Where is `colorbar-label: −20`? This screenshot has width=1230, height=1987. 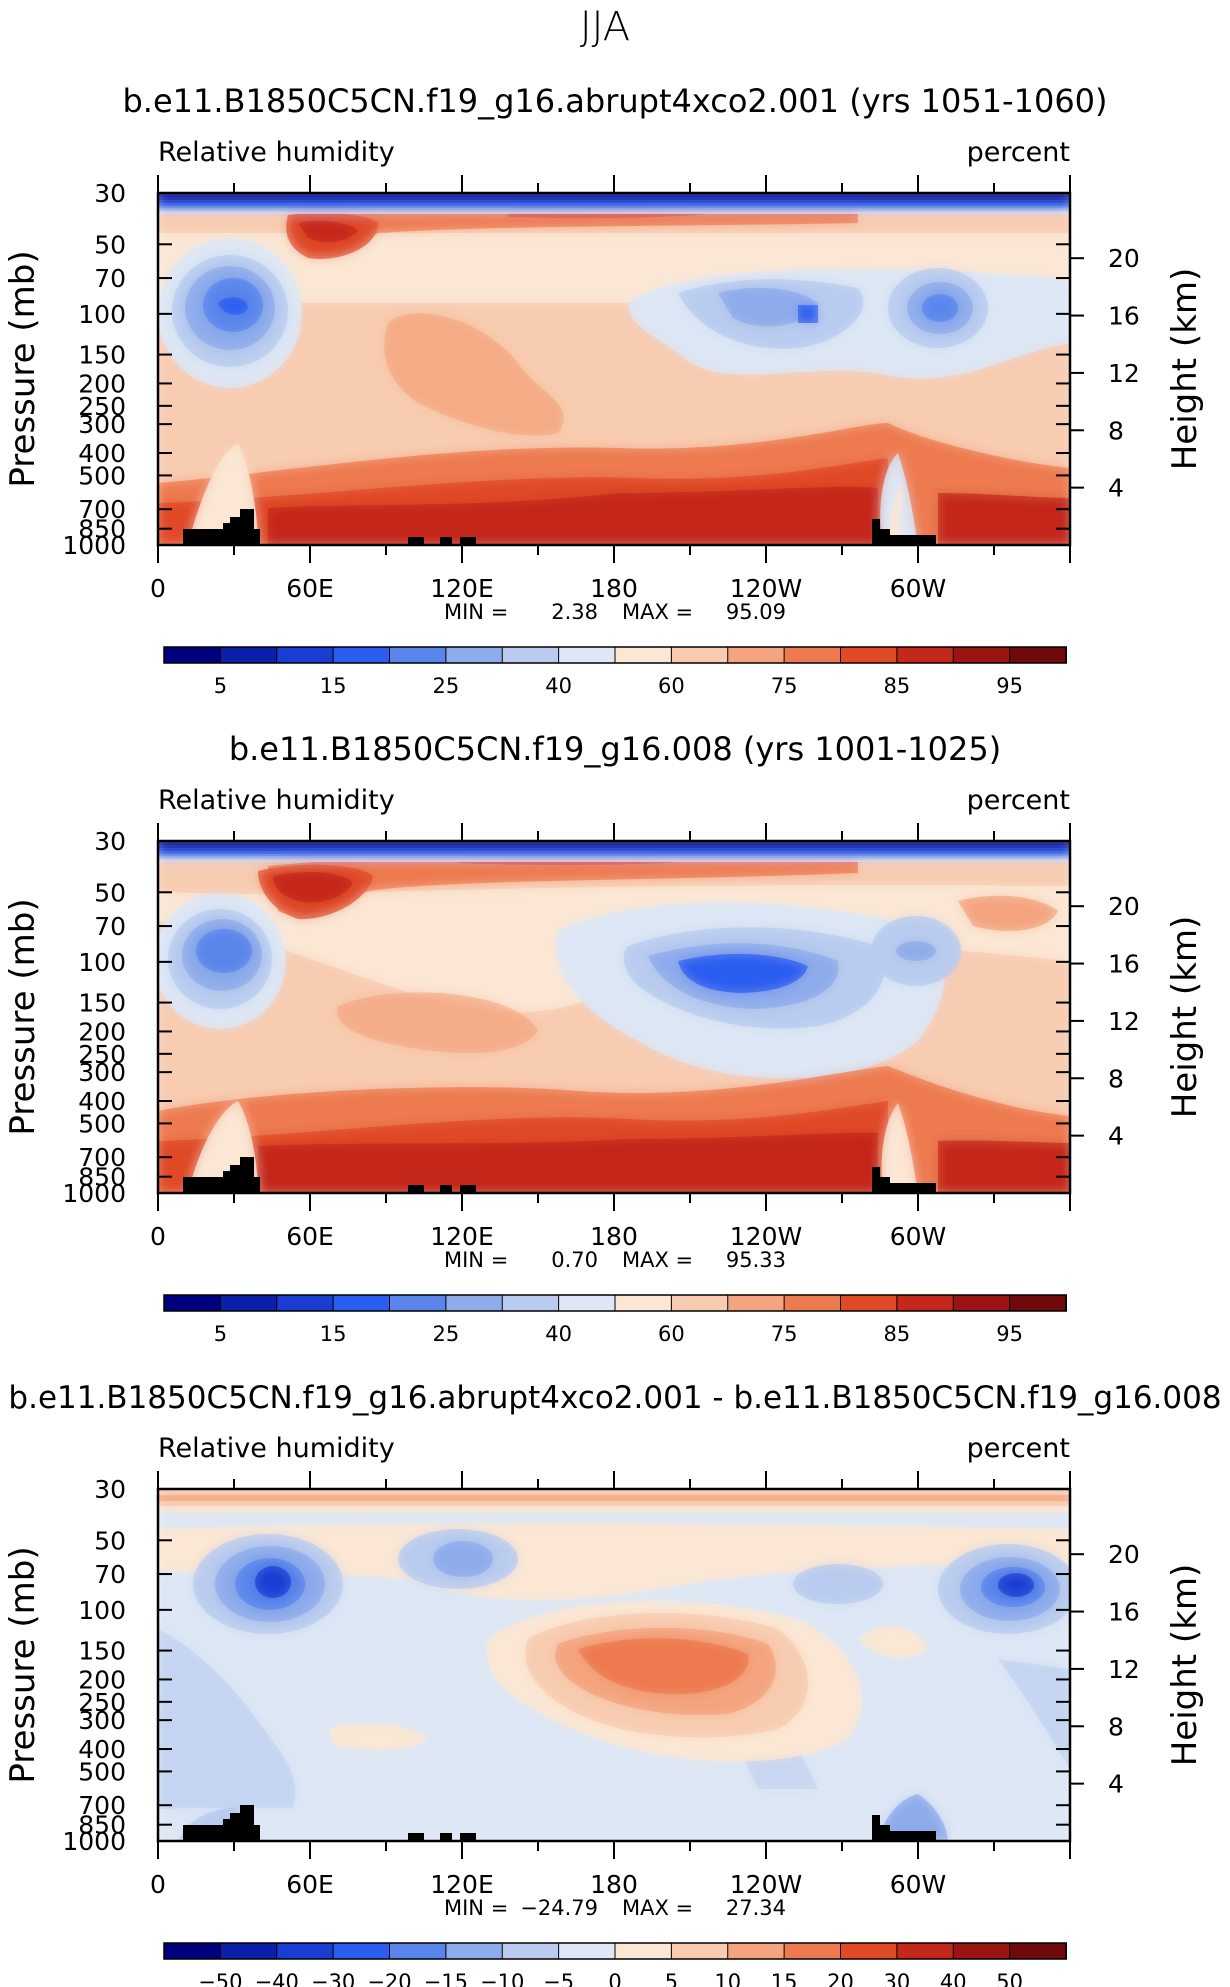 colorbar-label: −20 is located at coordinates (389, 1978).